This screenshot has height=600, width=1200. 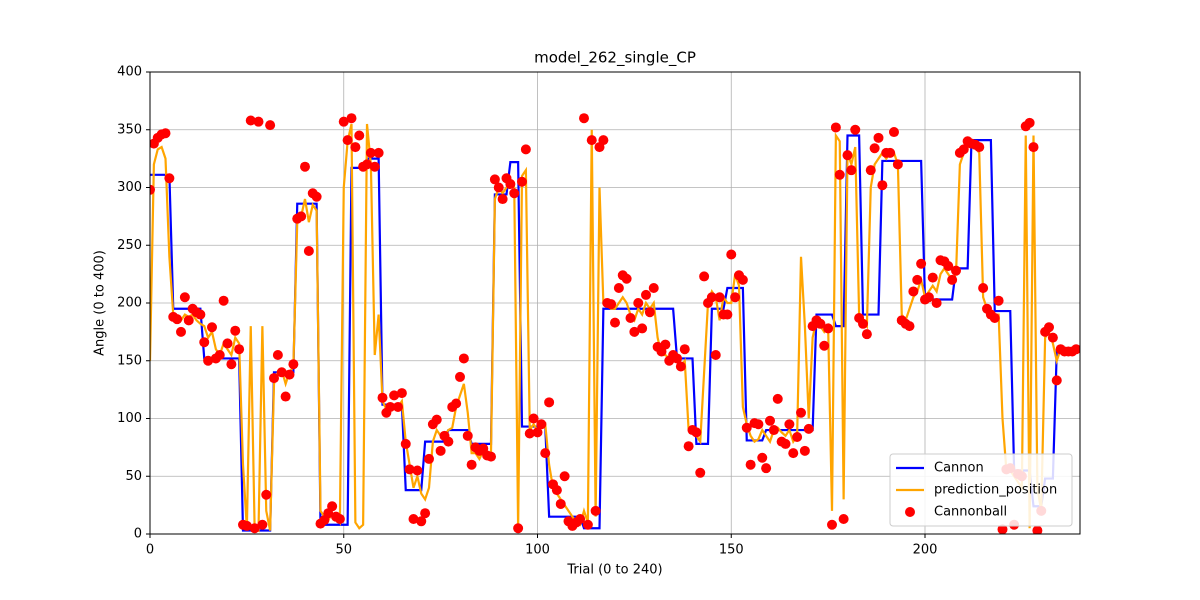 I want to click on x-tick-label: 0, so click(x=150, y=550).